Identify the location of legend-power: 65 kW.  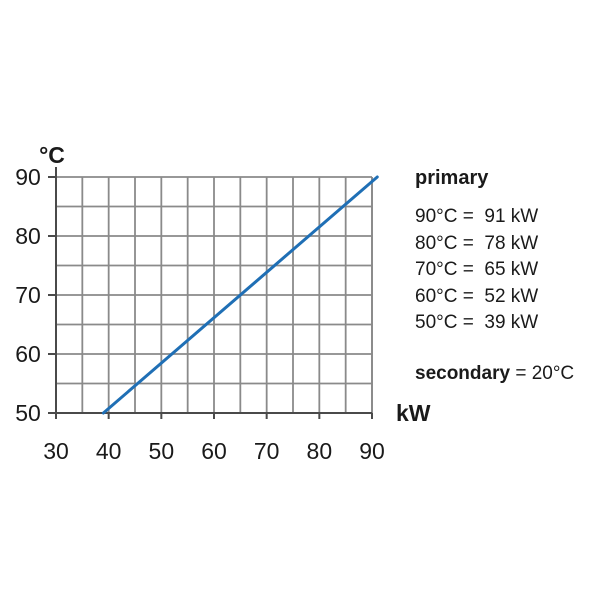
(511, 269).